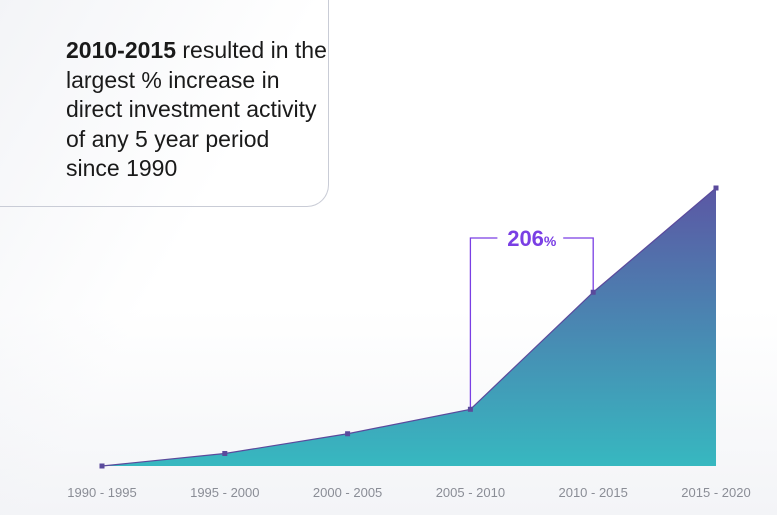  Describe the element at coordinates (347, 492) in the screenshot. I see `x-tick-label: 2000 - 2005` at that location.